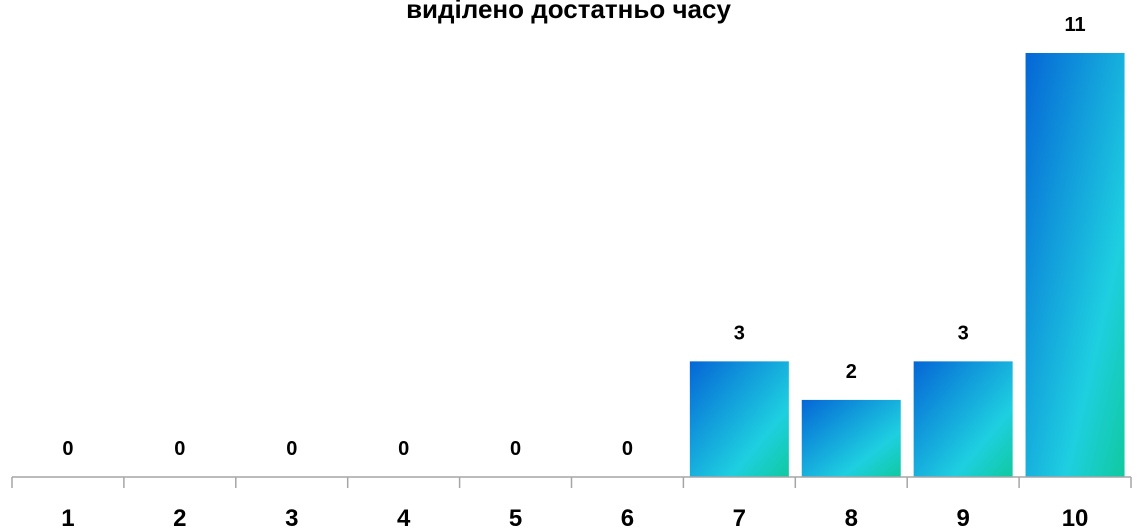  Describe the element at coordinates (67, 518) in the screenshot. I see `x-tick-label-1: 1` at that location.